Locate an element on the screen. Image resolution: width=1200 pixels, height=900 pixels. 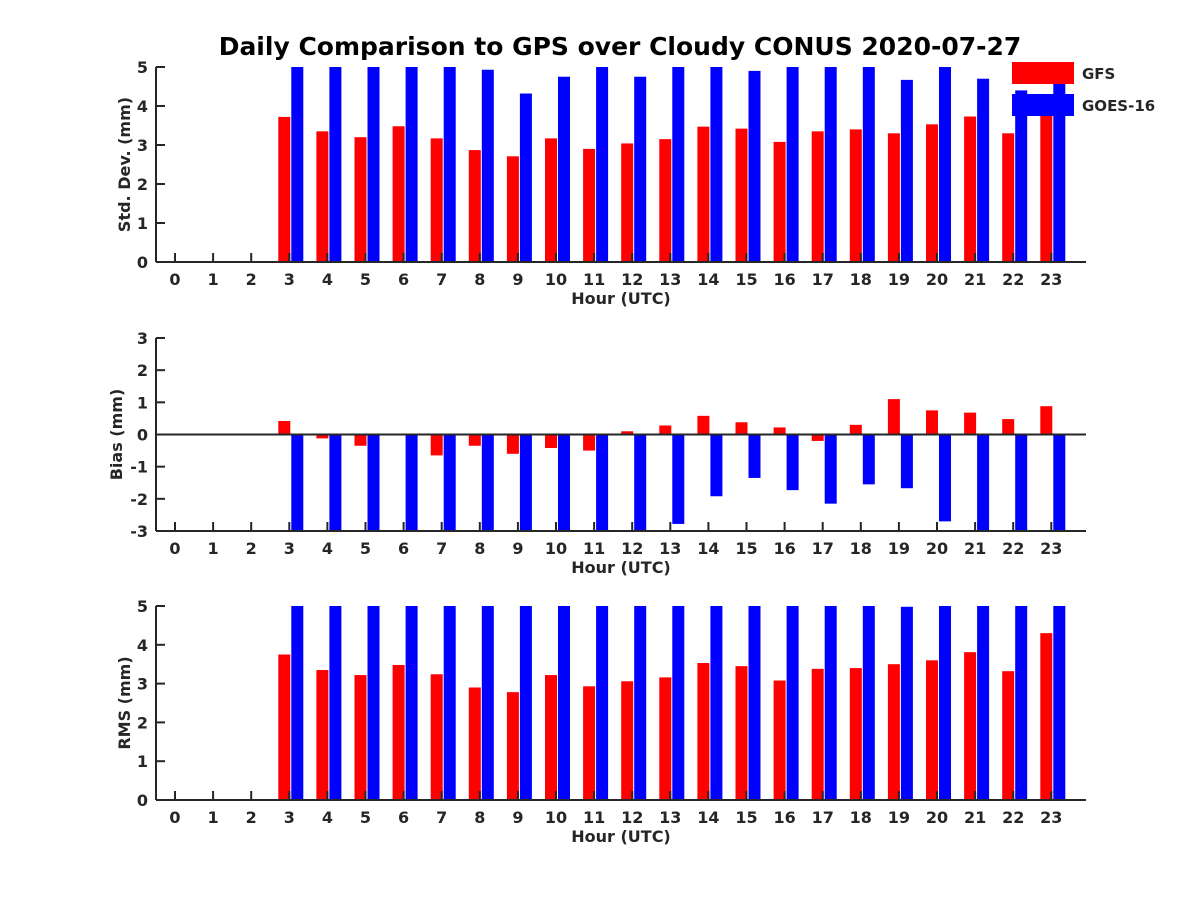
x-tick-label: 14 is located at coordinates (708, 279).